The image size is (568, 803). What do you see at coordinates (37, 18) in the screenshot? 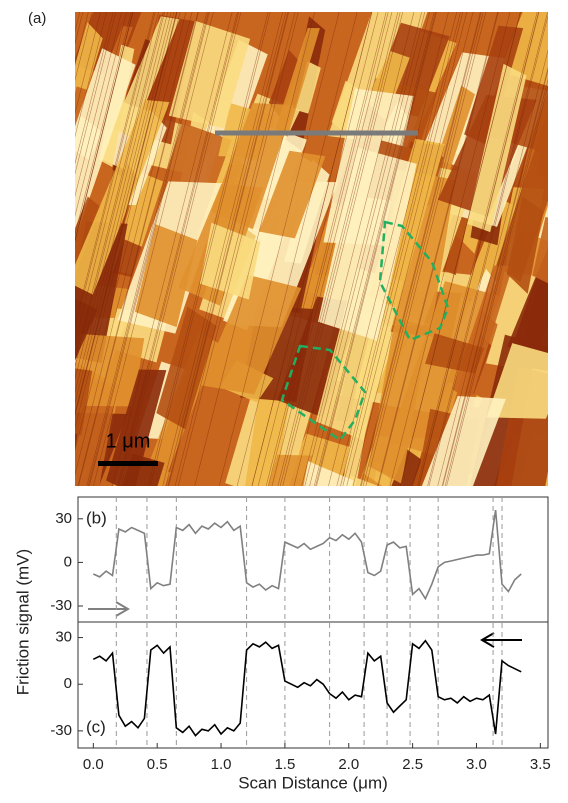
I see `panel-label: (a)` at bounding box center [37, 18].